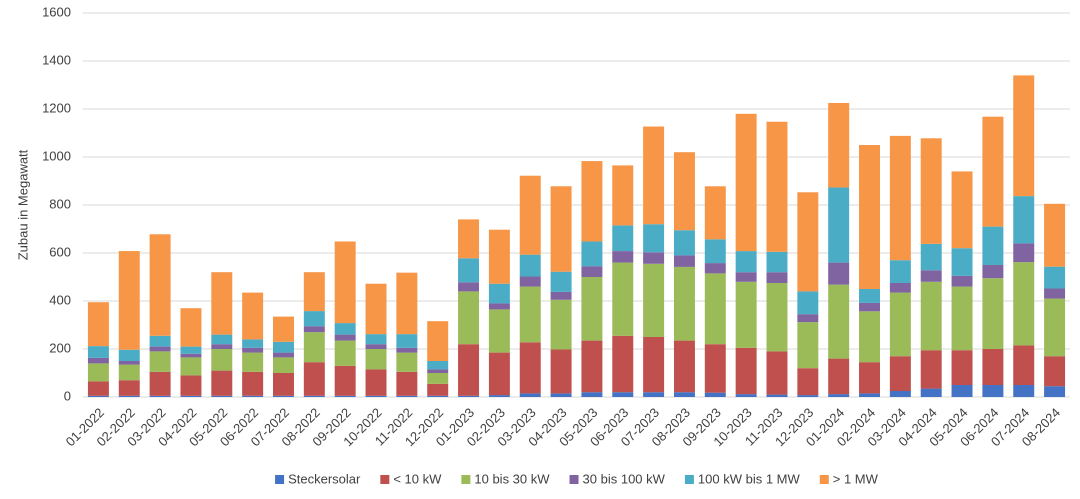 Image resolution: width=1080 pixels, height=499 pixels. I want to click on y-tick-label: 1200, so click(56, 107).